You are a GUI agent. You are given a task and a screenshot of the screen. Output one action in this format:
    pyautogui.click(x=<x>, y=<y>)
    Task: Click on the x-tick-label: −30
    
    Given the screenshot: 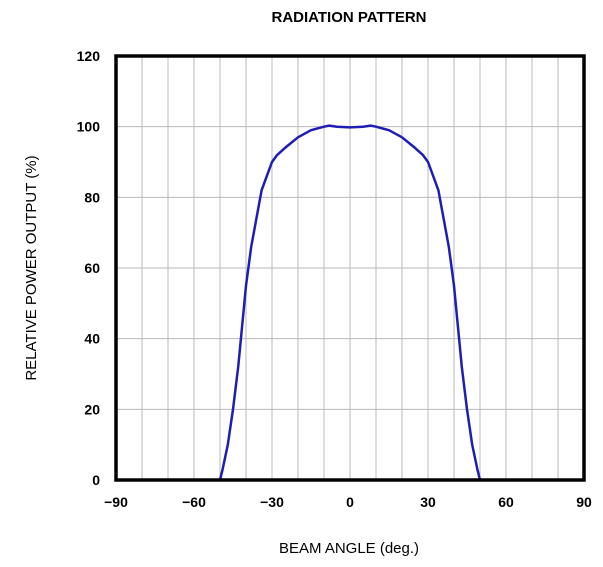 What is the action you would take?
    pyautogui.click(x=272, y=502)
    